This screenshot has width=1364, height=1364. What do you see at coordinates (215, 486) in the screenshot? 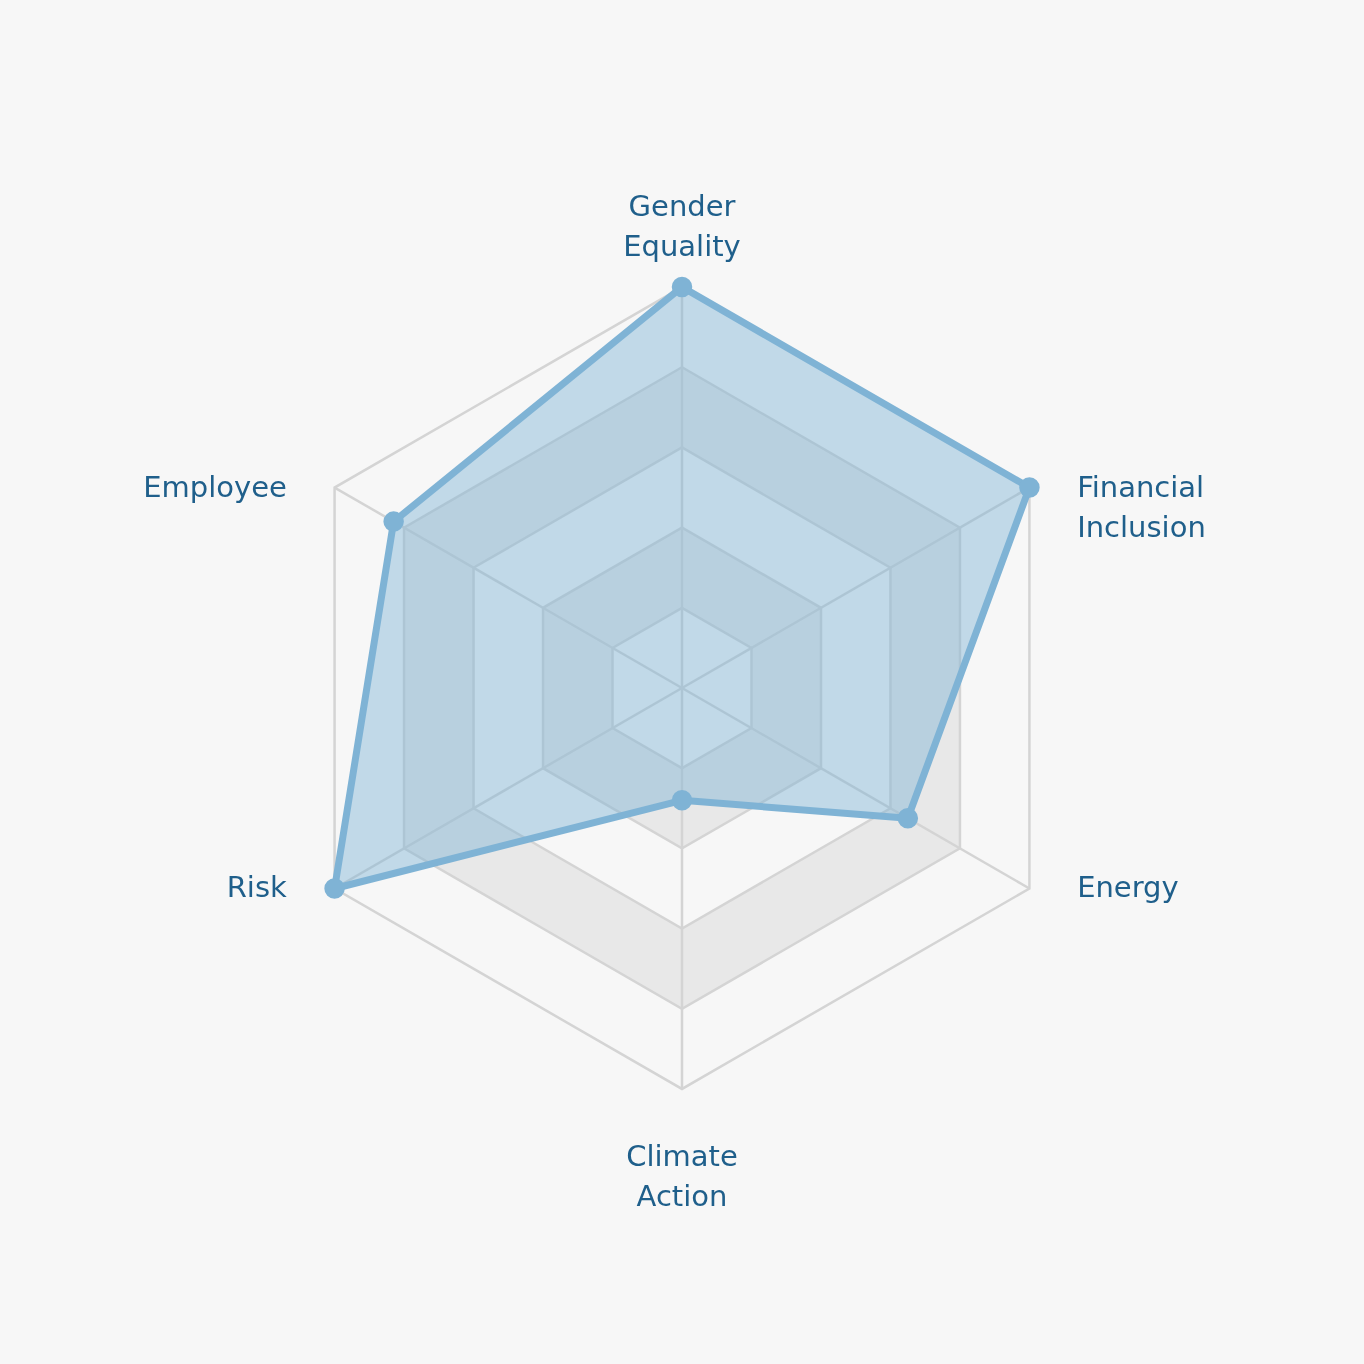
I see `spoke-label: Employee` at bounding box center [215, 486].